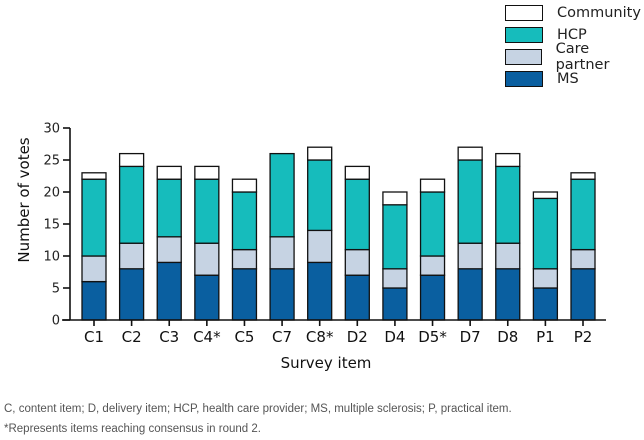 The image size is (644, 440). What do you see at coordinates (432, 337) in the screenshot?
I see `x-tick-label: D5*` at bounding box center [432, 337].